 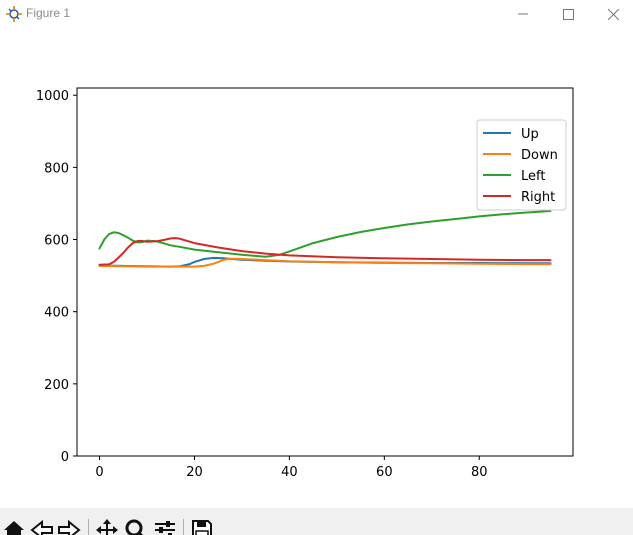 I want to click on legend: Up Down Left Right, so click(x=521, y=165).